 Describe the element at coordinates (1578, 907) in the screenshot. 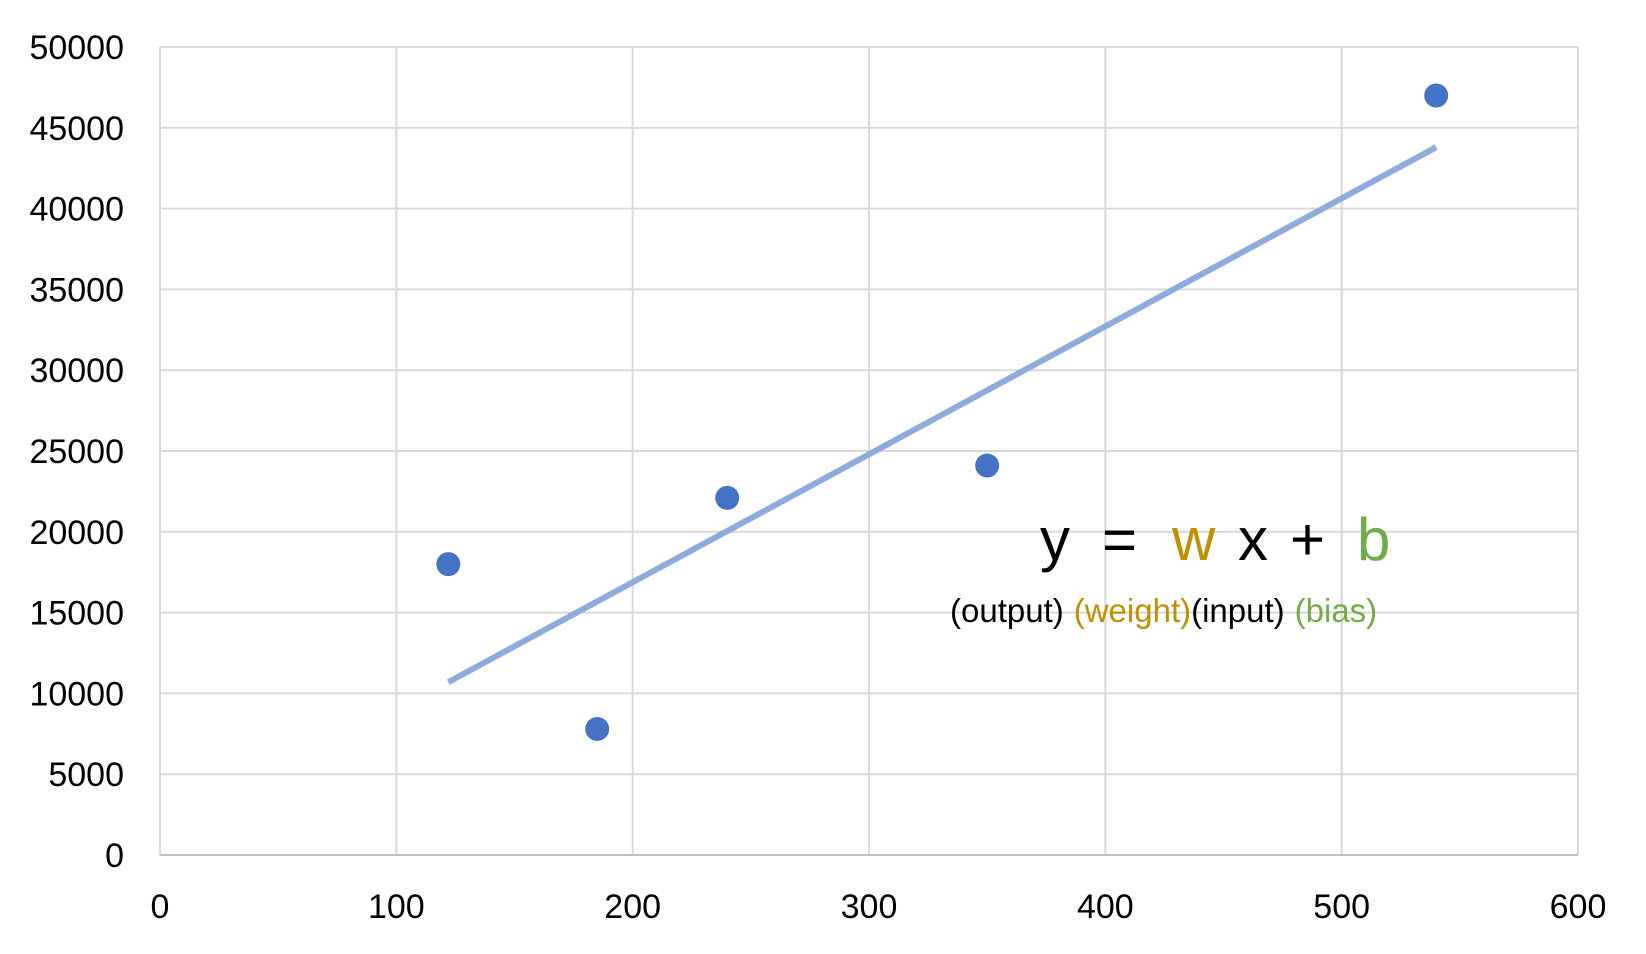

I see `x-tick-label: 600` at that location.